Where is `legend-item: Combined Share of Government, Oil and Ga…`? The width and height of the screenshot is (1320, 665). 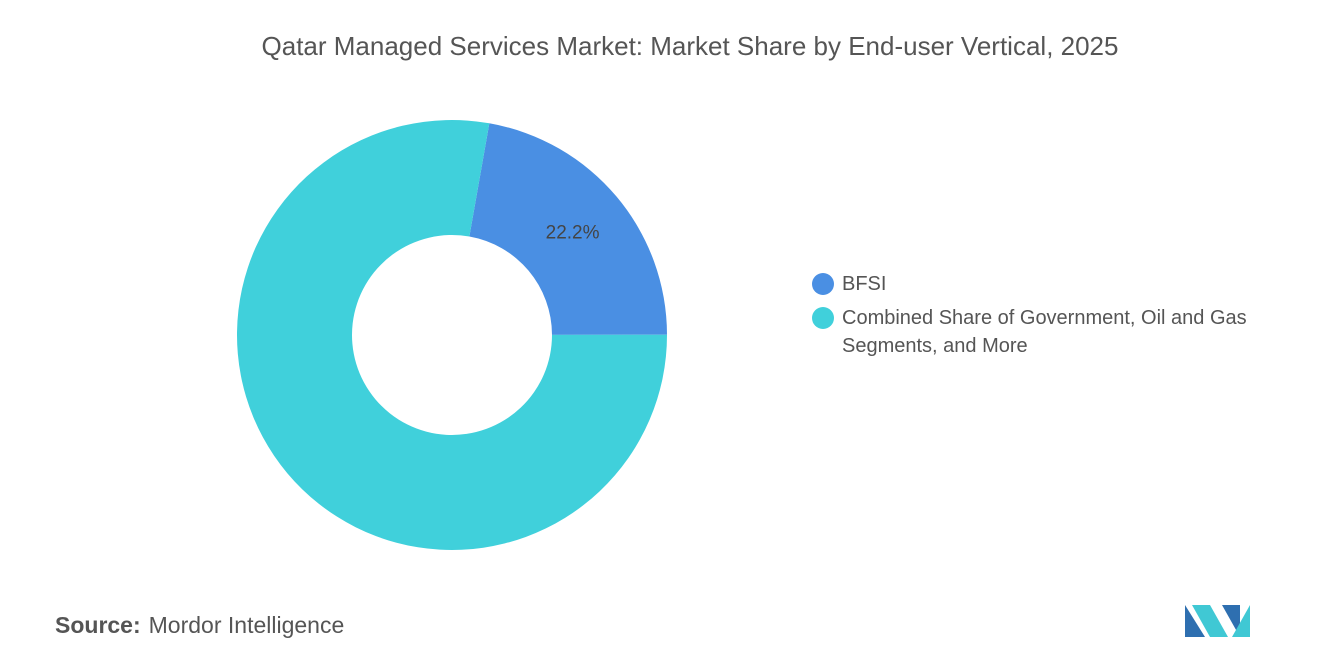 legend-item: Combined Share of Government, Oil and Ga… is located at coordinates (1062, 332).